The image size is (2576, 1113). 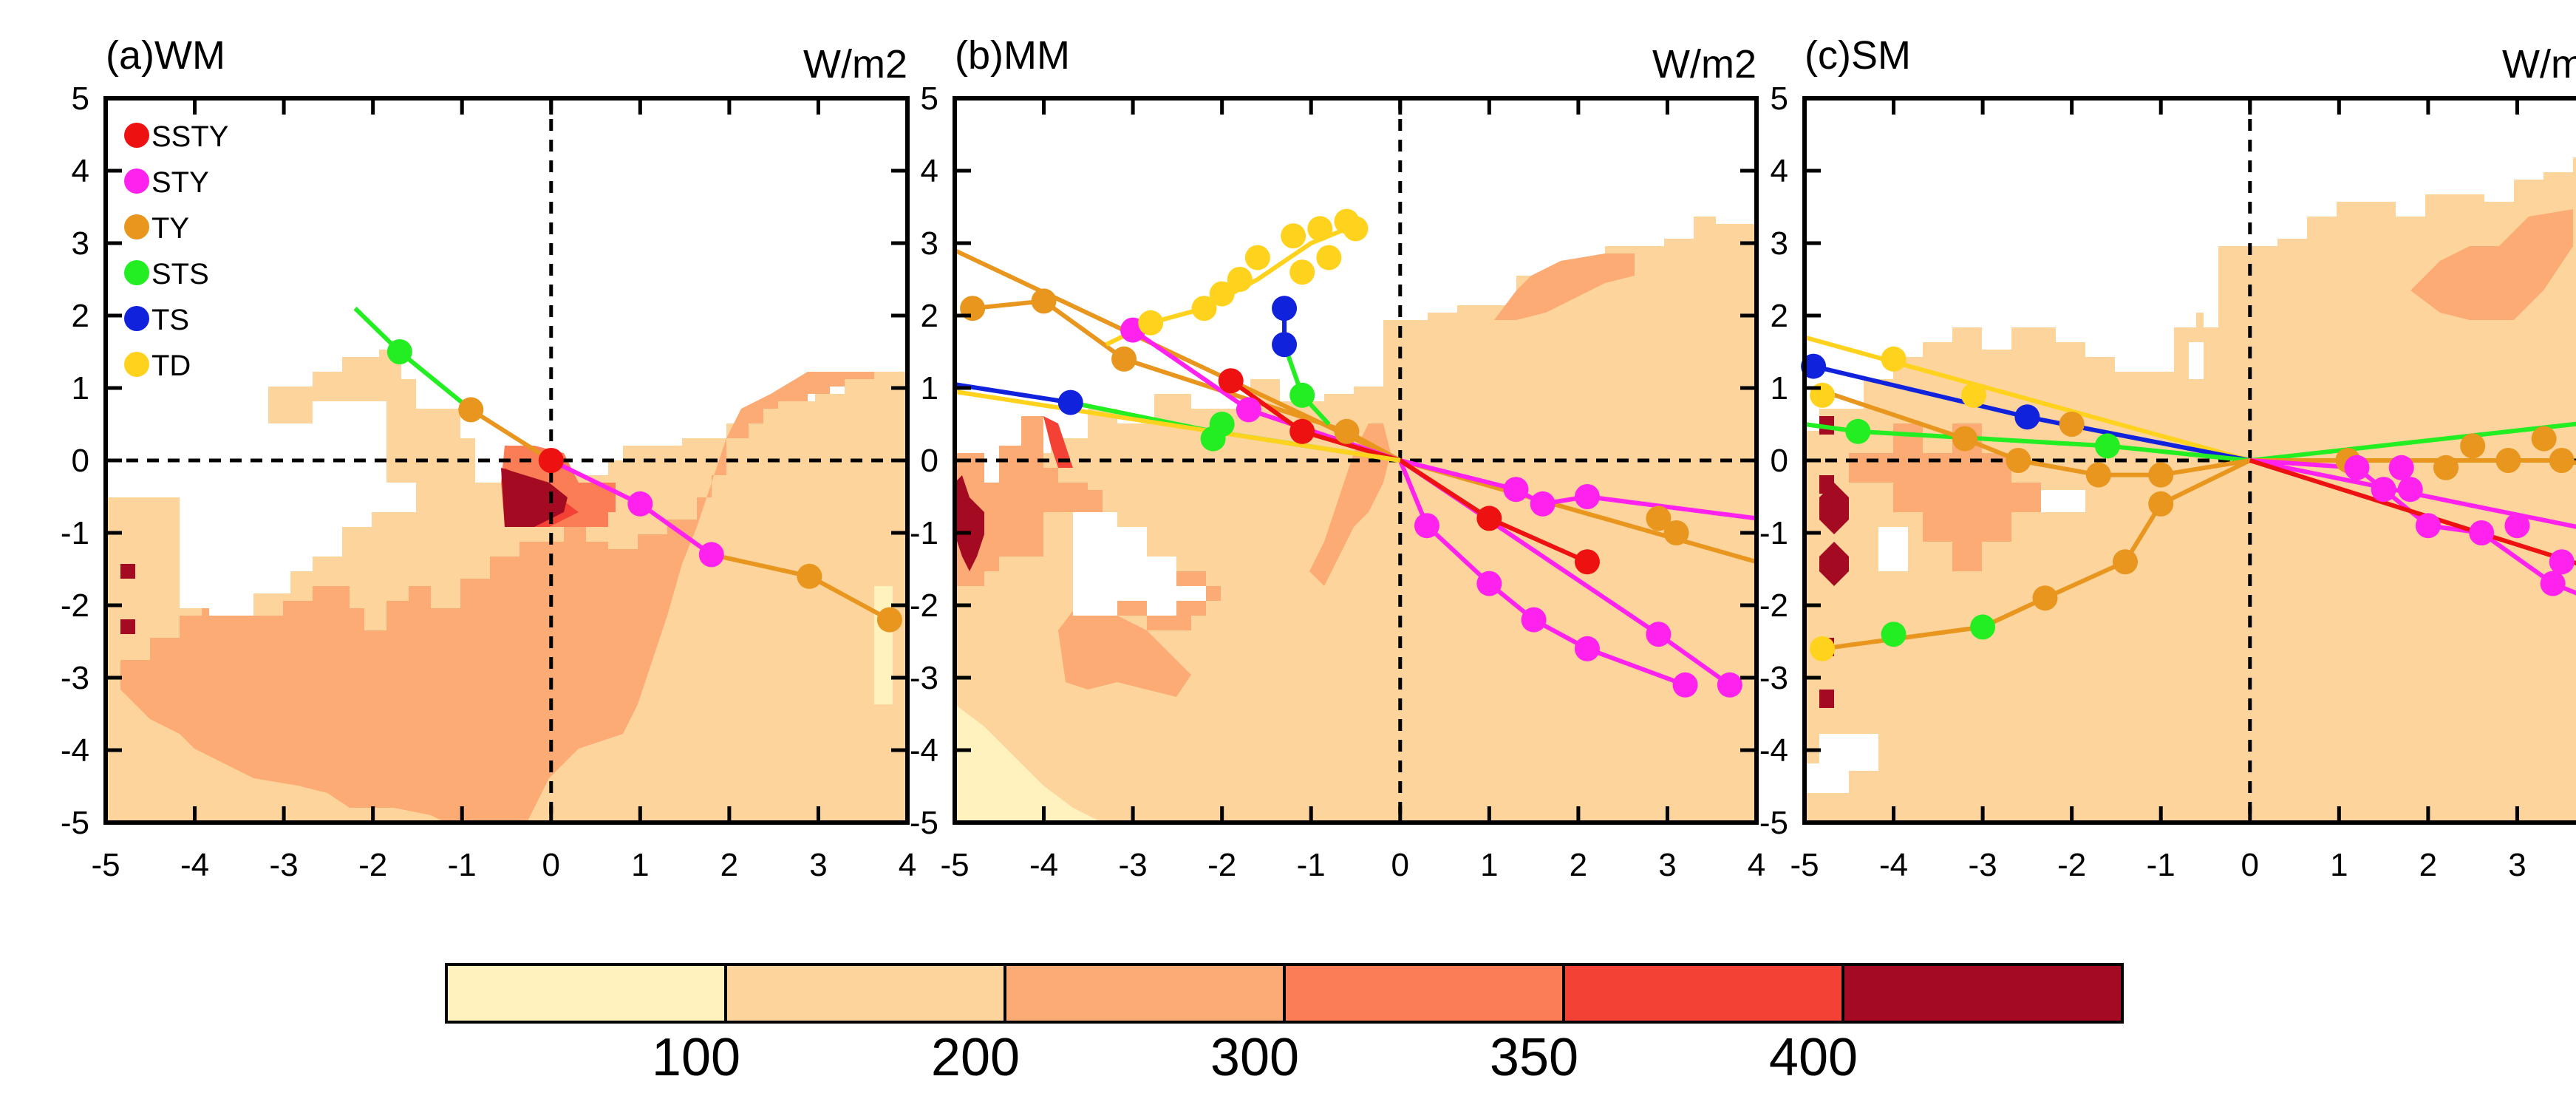 What do you see at coordinates (1409, 471) in the screenshot?
I see `series-line-ssty` at bounding box center [1409, 471].